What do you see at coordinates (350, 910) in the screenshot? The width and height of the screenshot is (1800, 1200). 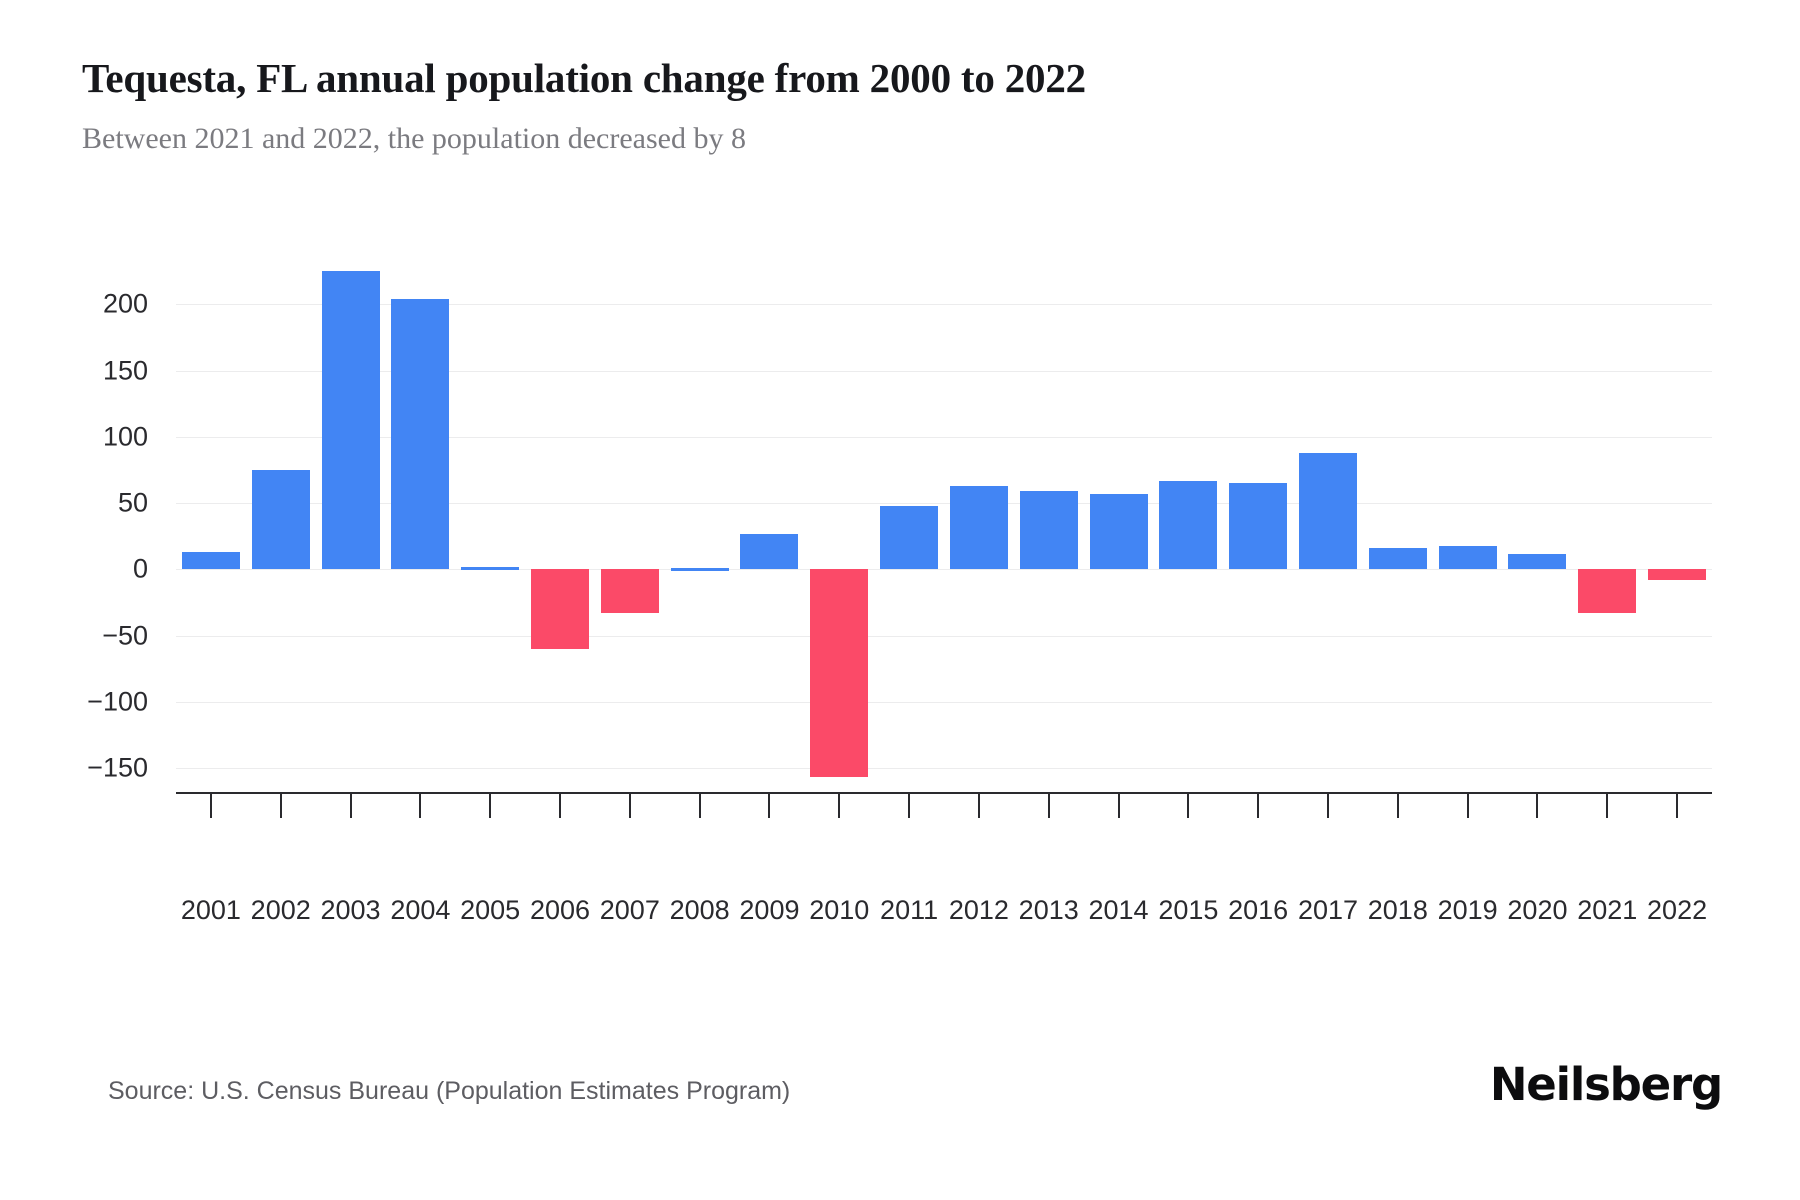 I see `x-axis-tick-label: 2003` at bounding box center [350, 910].